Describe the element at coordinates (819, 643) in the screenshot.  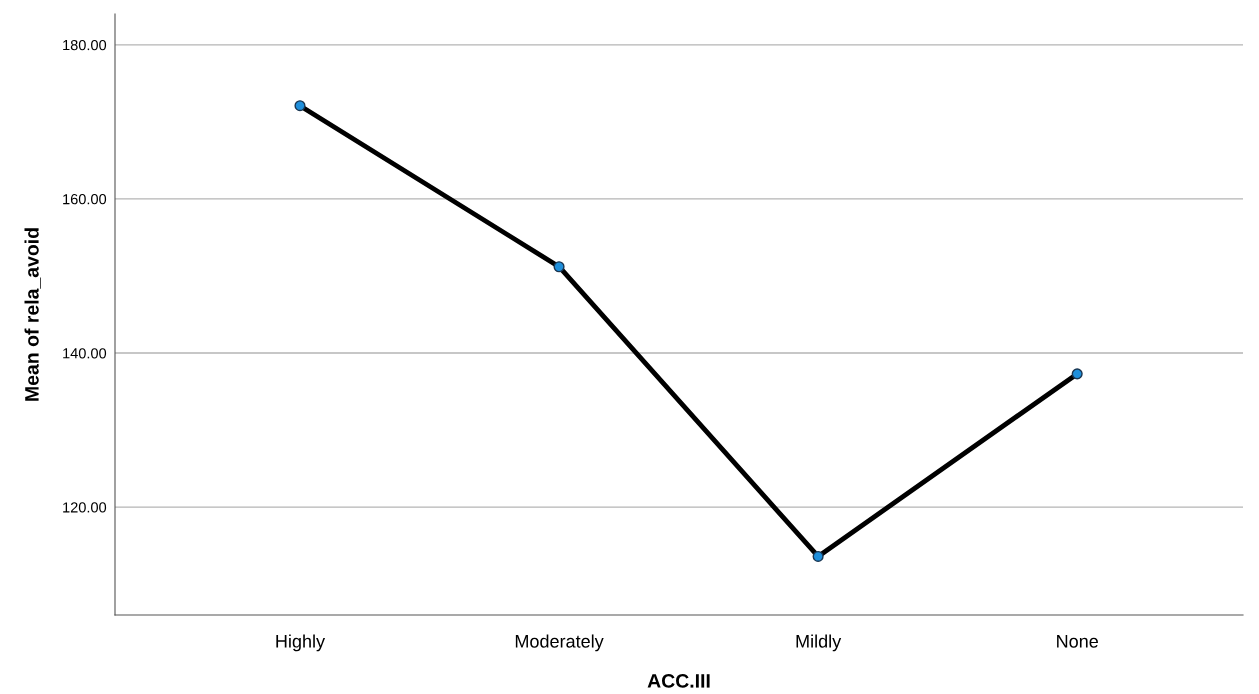
I see `x-tick-label: Mildly` at that location.